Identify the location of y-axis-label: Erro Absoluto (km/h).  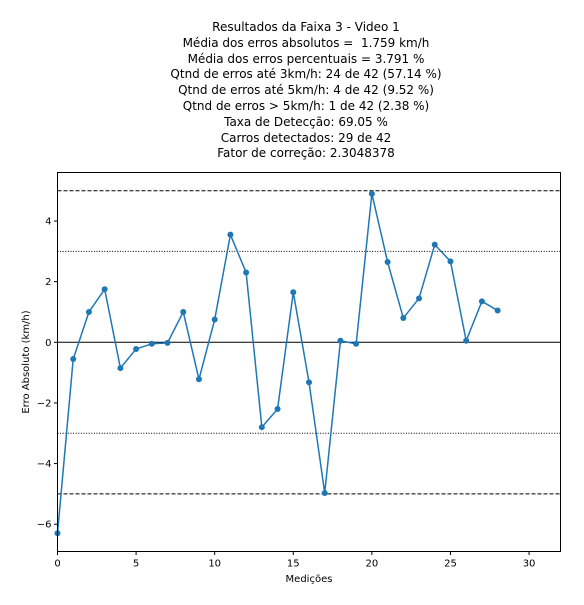
(26, 361).